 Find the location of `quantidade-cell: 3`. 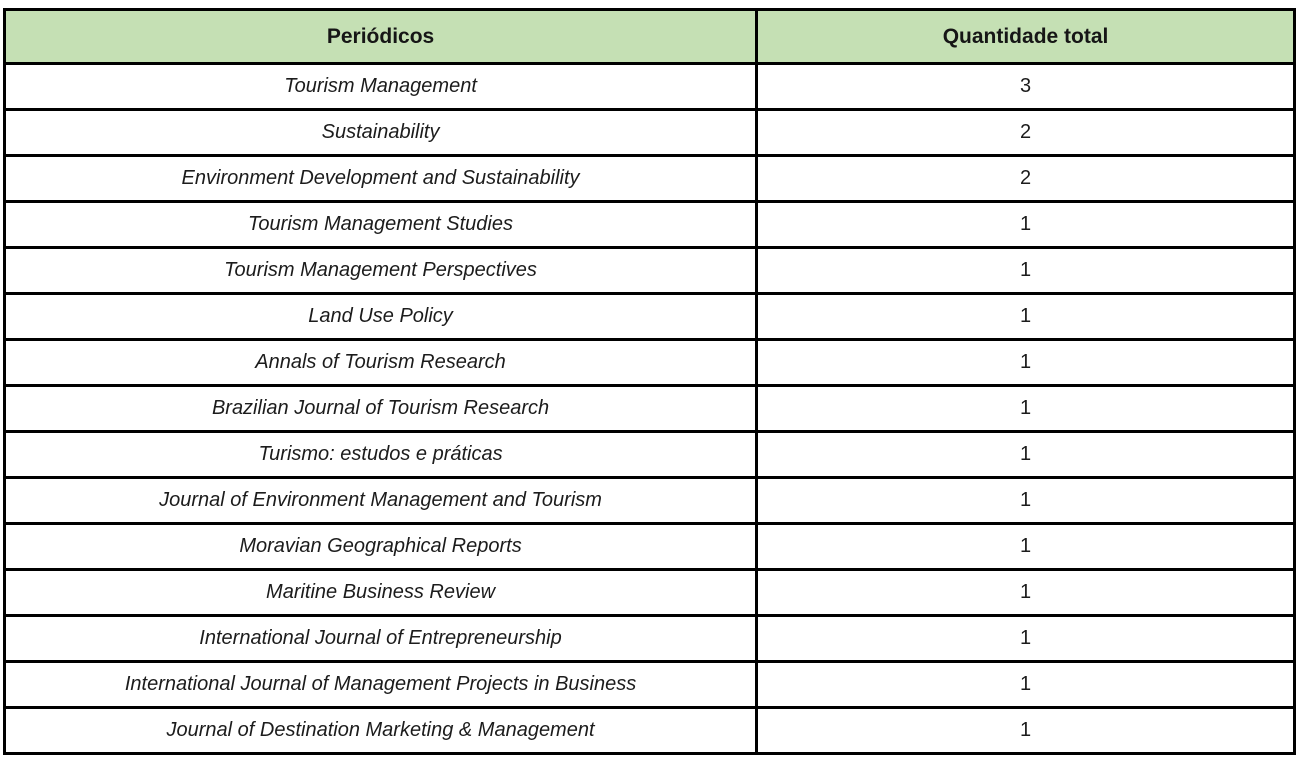

quantidade-cell: 3 is located at coordinates (1025, 86).